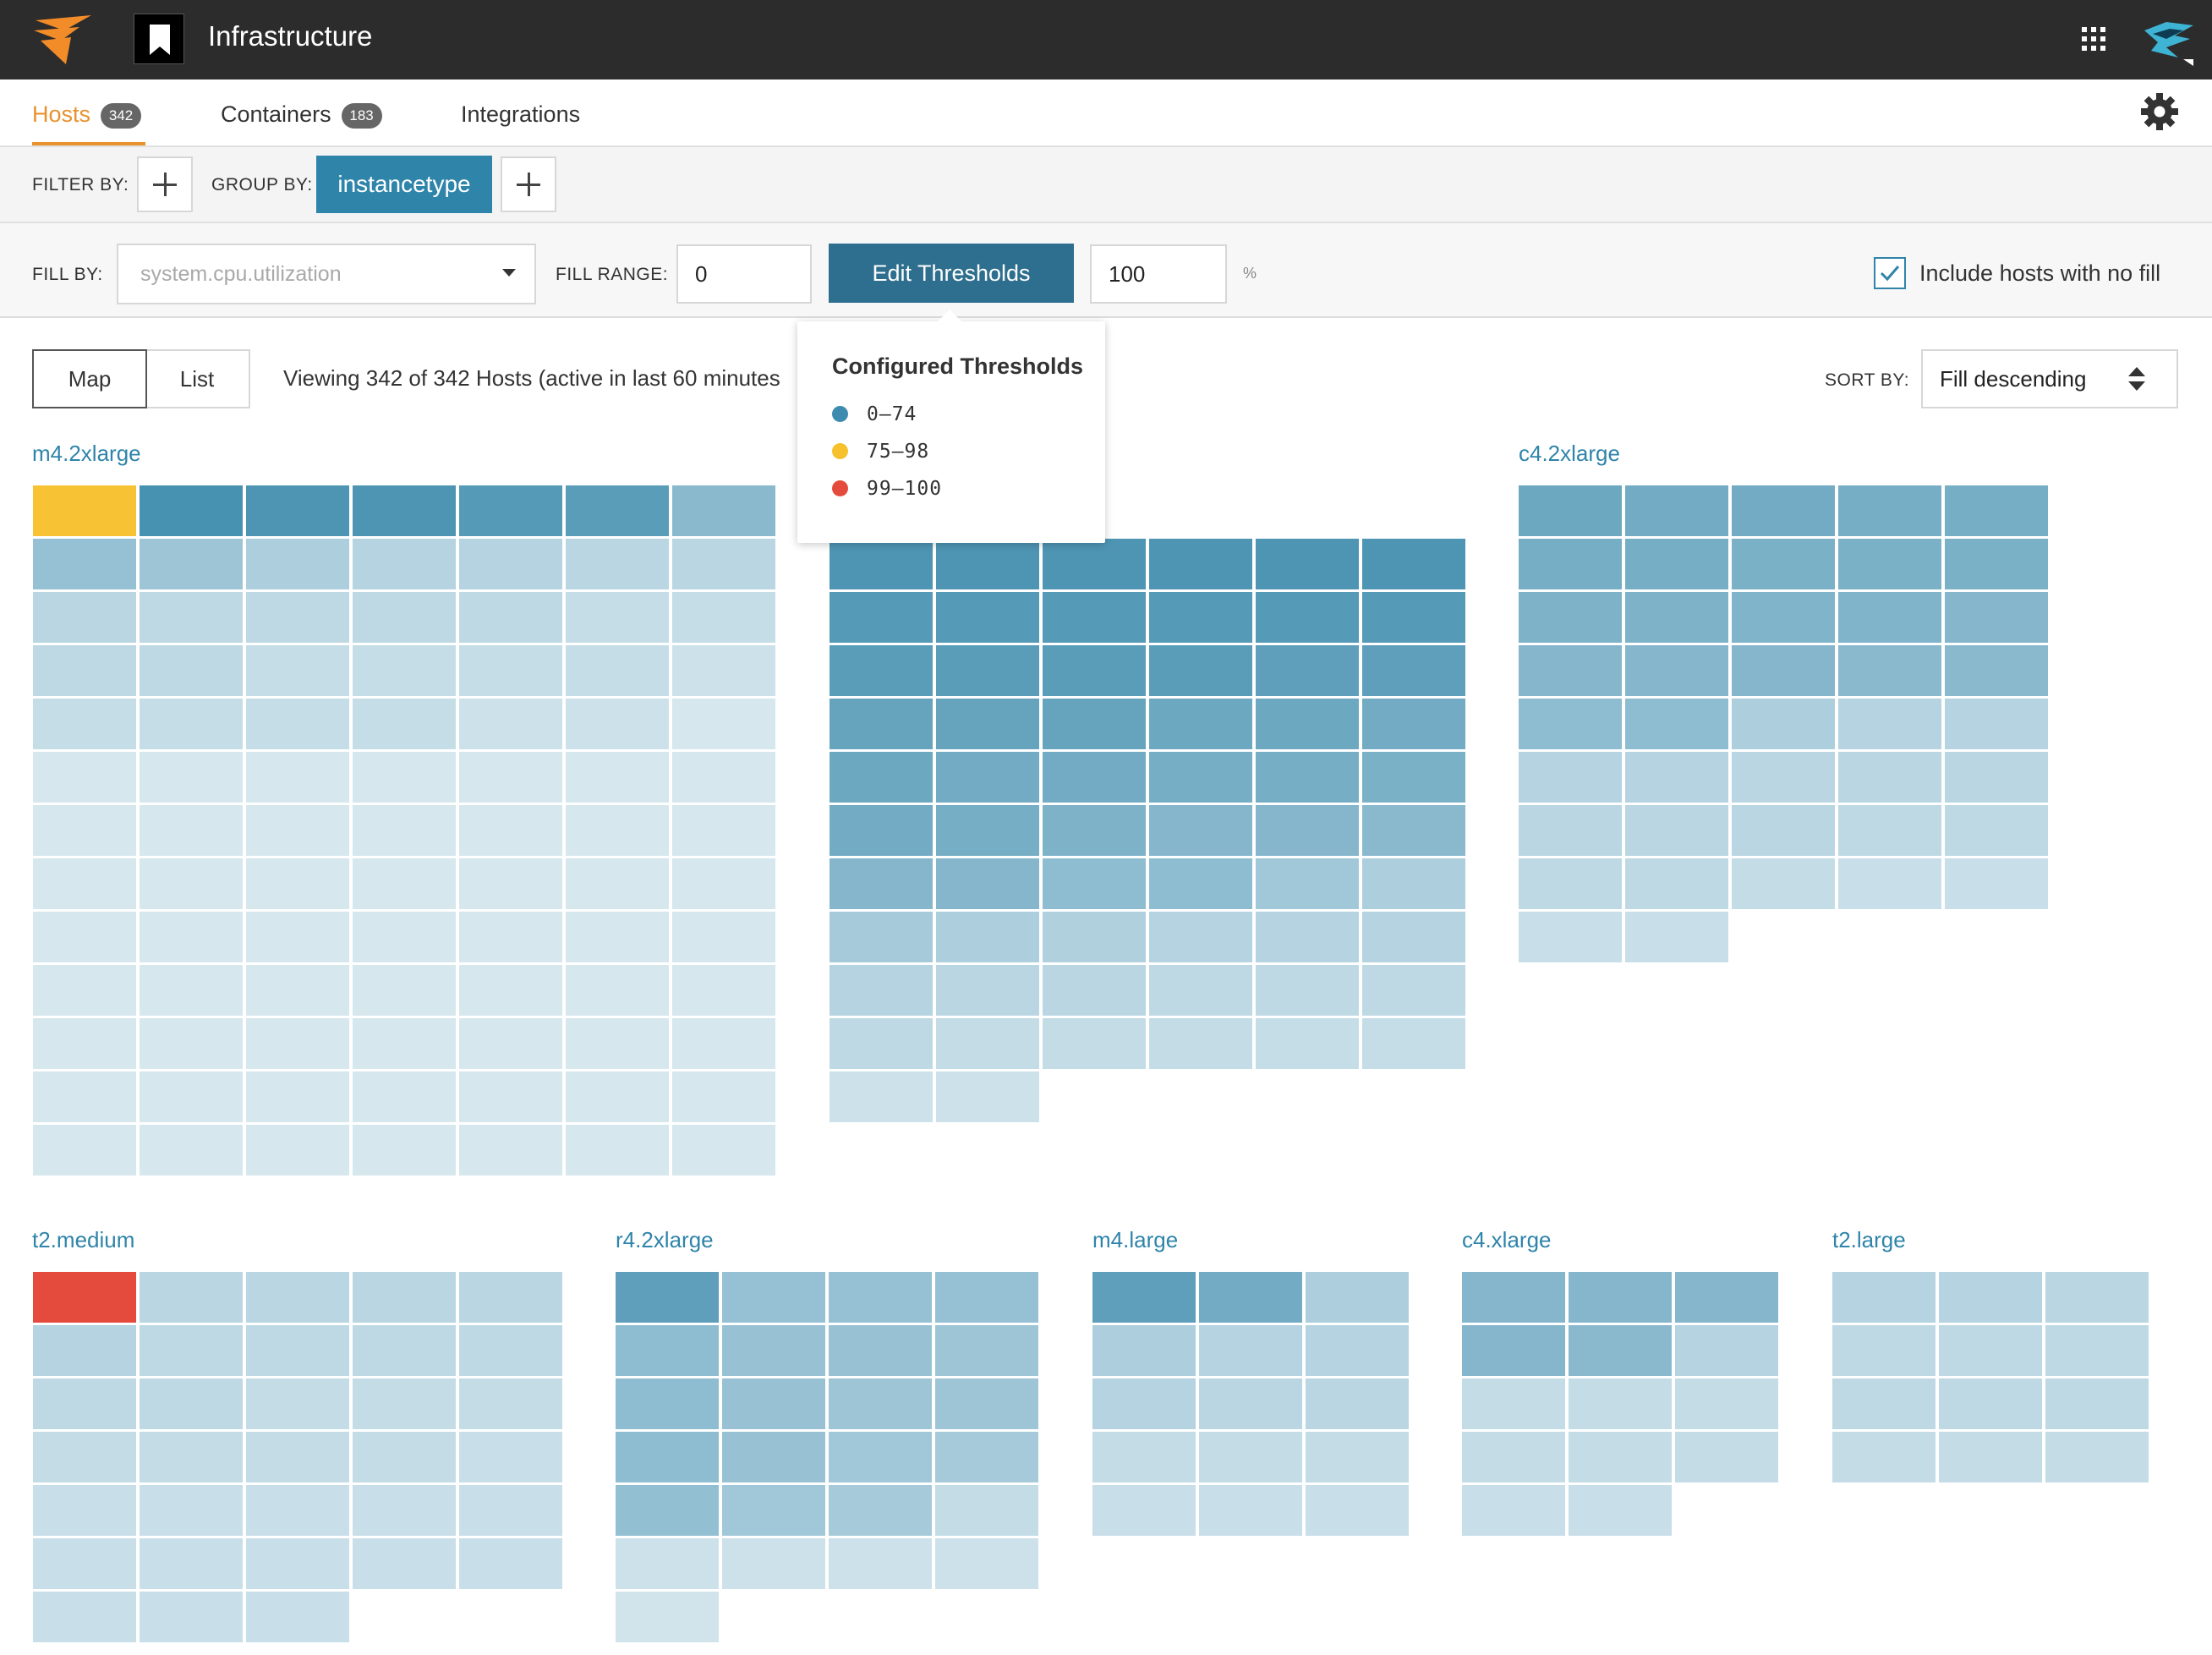 The height and width of the screenshot is (1655, 2212). What do you see at coordinates (509, 273) in the screenshot?
I see `chevron-down-icon` at bounding box center [509, 273].